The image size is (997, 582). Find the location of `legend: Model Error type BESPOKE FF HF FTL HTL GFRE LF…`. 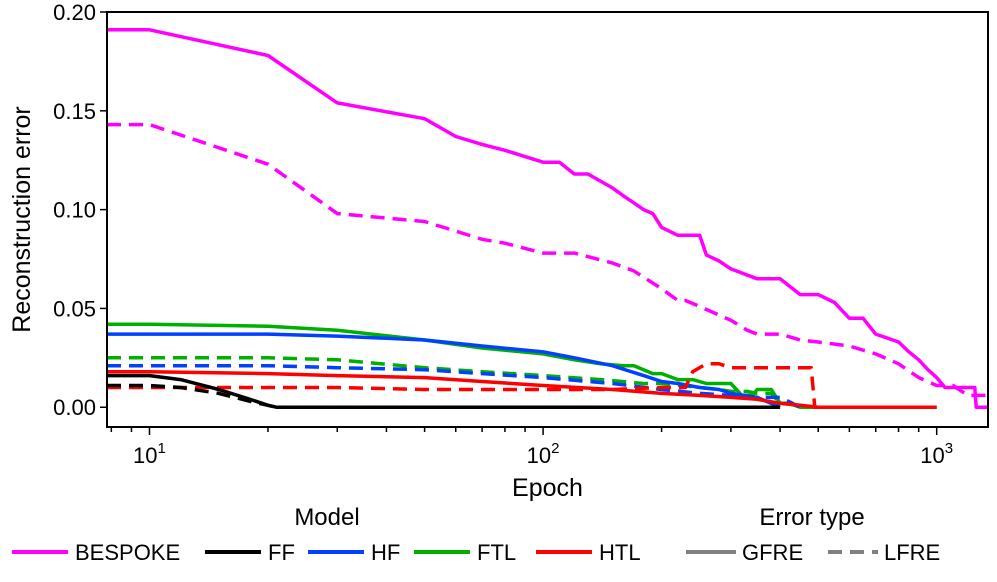

legend: Model Error type BESPOKE FF HF FTL HTL GFRE LF… is located at coordinates (476, 534).